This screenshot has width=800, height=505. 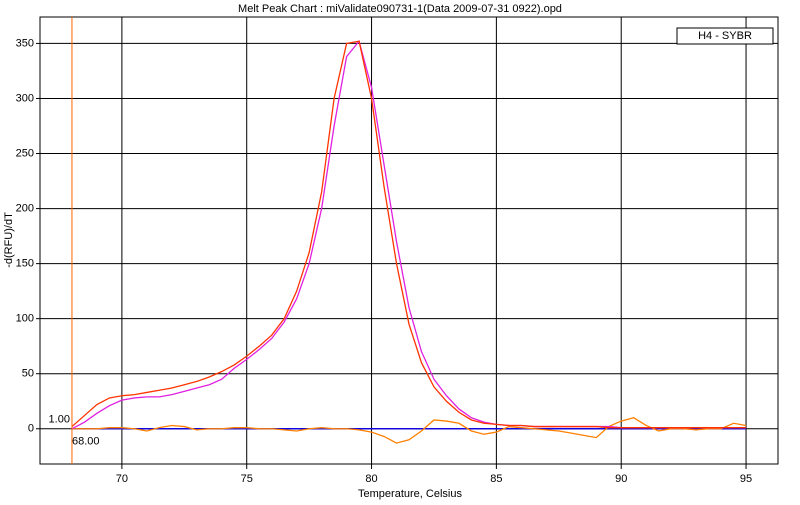 What do you see at coordinates (122, 479) in the screenshot?
I see `x-tick-label: 70` at bounding box center [122, 479].